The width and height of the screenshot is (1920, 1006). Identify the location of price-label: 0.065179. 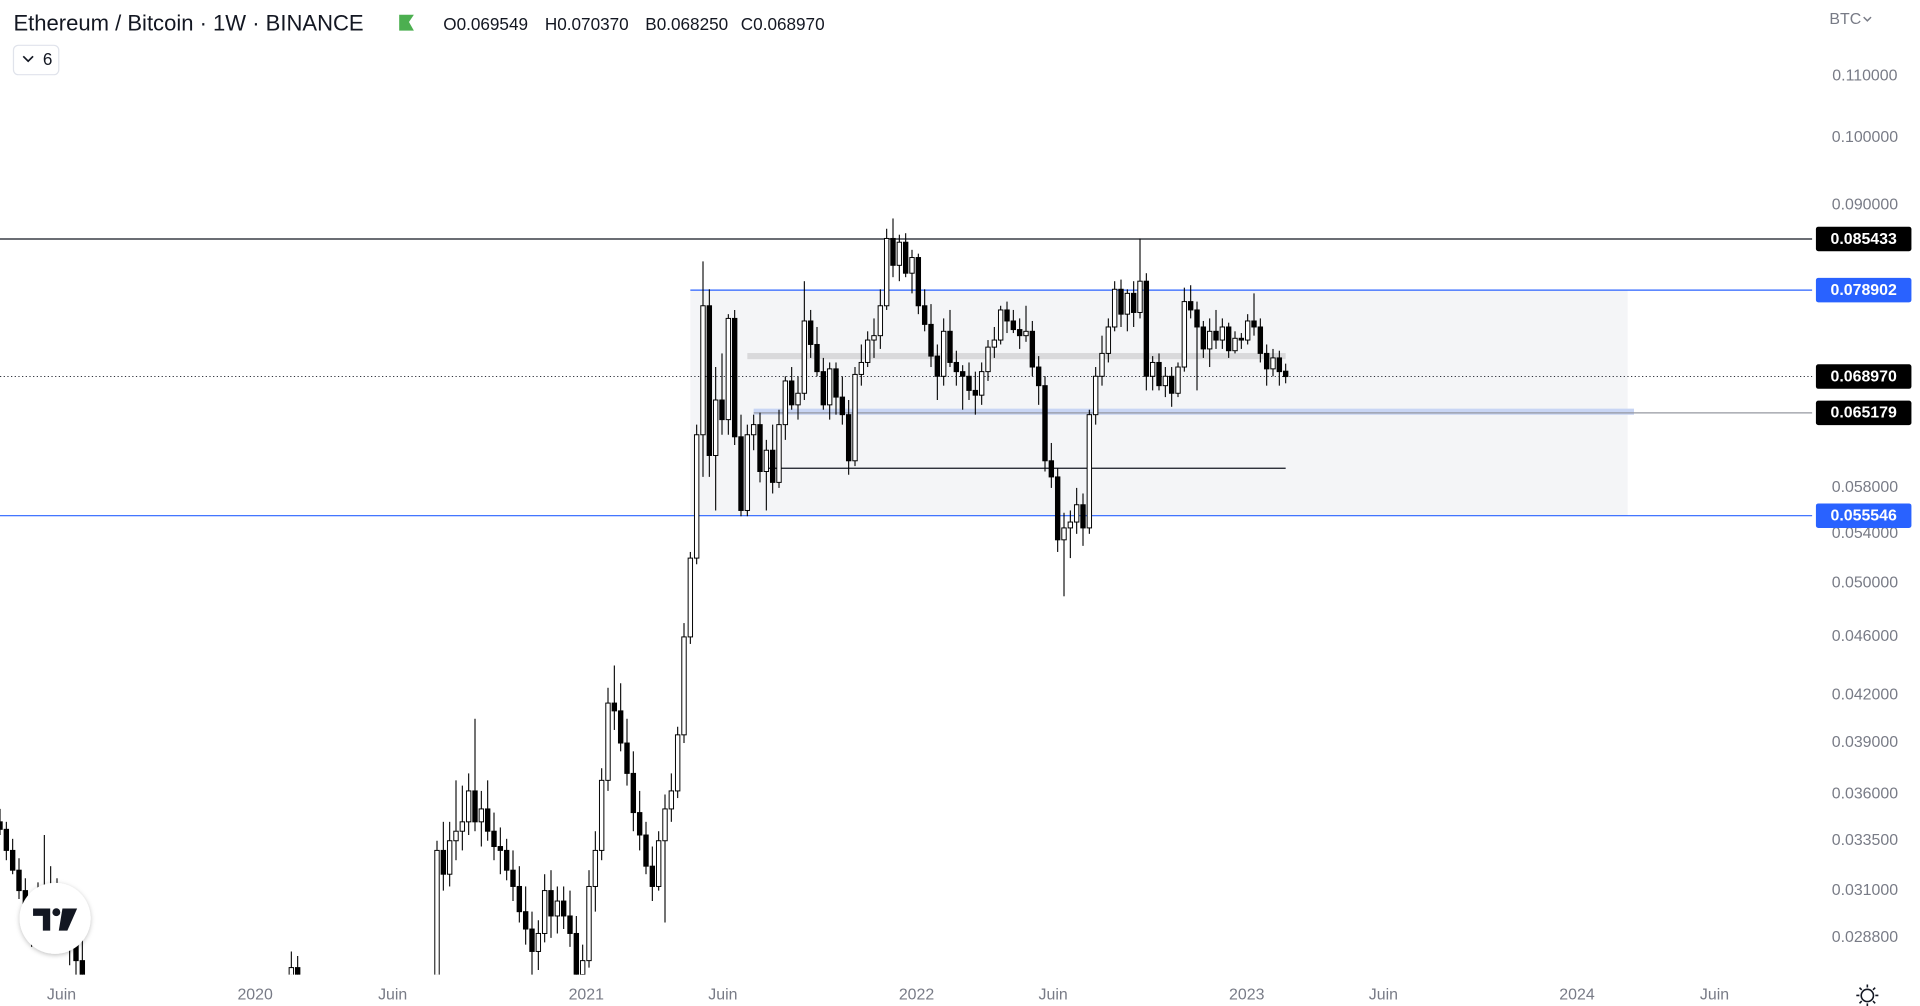
(1864, 413).